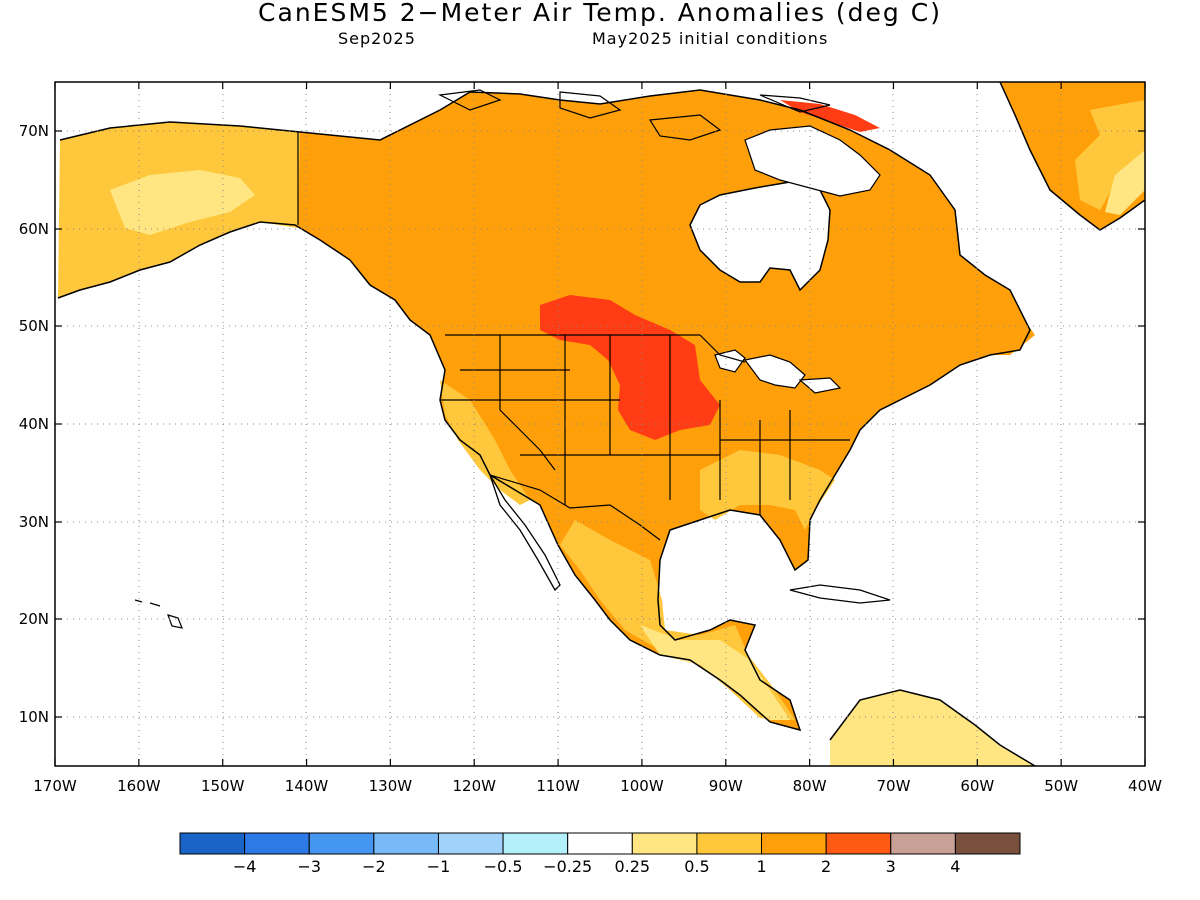  What do you see at coordinates (34, 326) in the screenshot?
I see `lat-label: 50N` at bounding box center [34, 326].